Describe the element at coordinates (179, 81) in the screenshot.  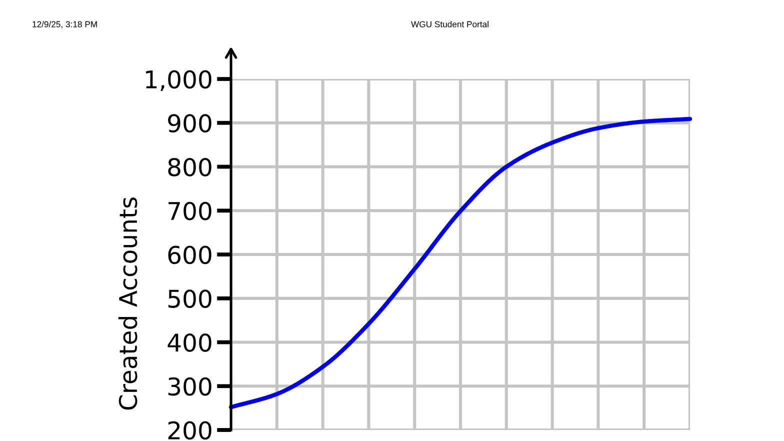
I see `y-tick-label: 1,000` at that location.